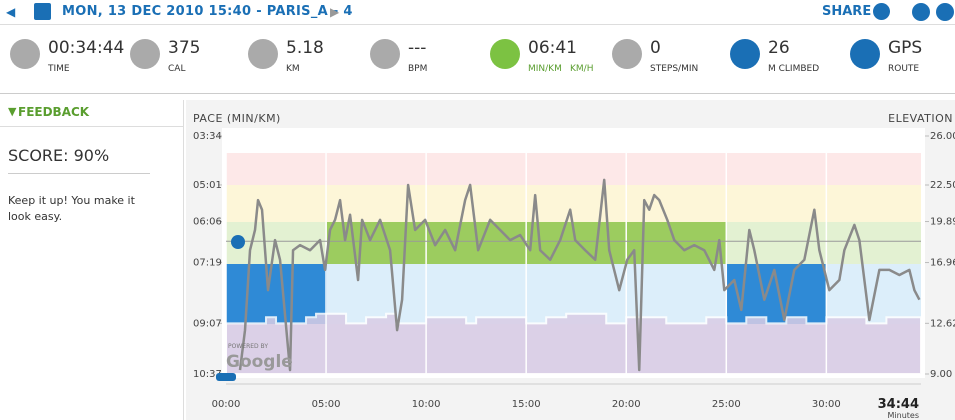  Describe the element at coordinates (71, 208) in the screenshot. I see `message: Keep it up! You make it look easy.` at that location.